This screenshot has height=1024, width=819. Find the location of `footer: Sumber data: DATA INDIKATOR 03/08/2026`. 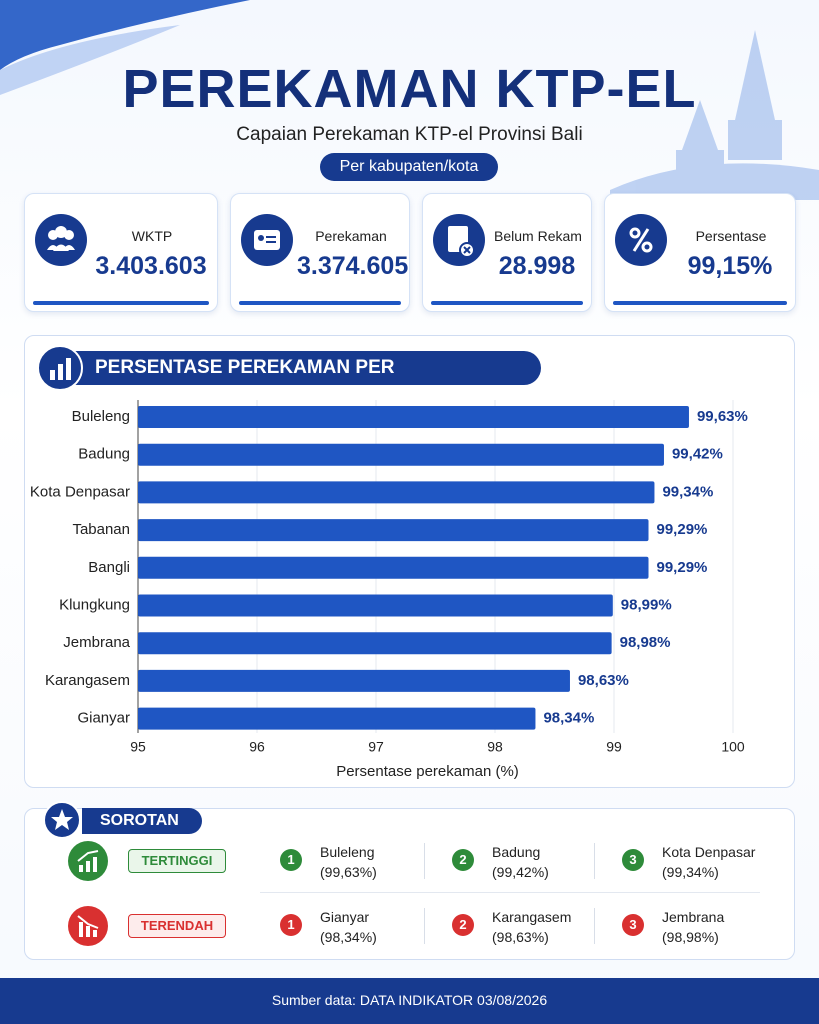

footer: Sumber data: DATA INDIKATOR 03/08/2026 is located at coordinates (409, 1000).